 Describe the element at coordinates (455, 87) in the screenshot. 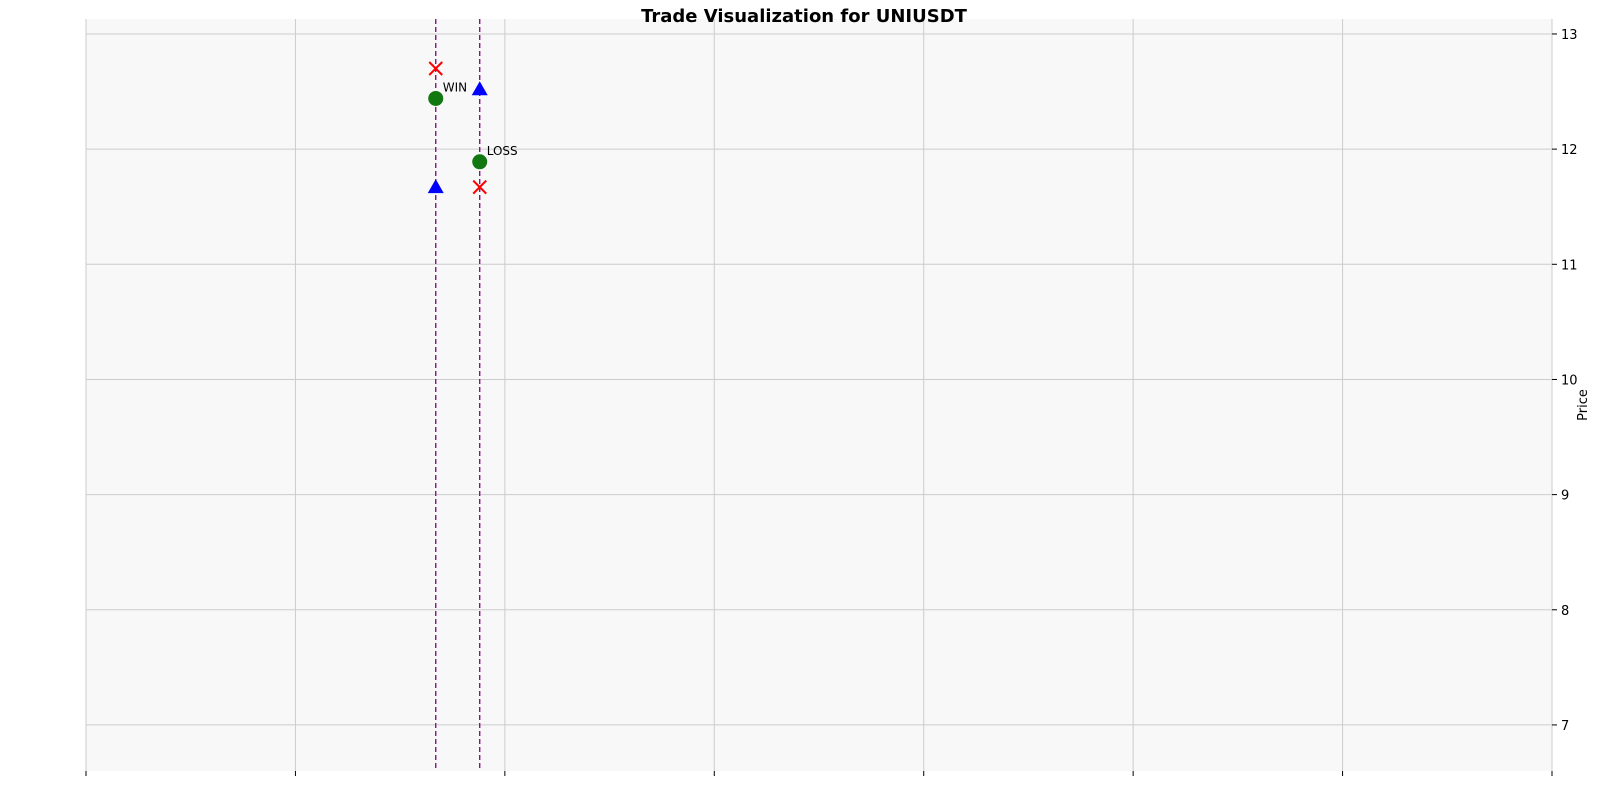

I see `trade-outcome-label: WIN` at that location.